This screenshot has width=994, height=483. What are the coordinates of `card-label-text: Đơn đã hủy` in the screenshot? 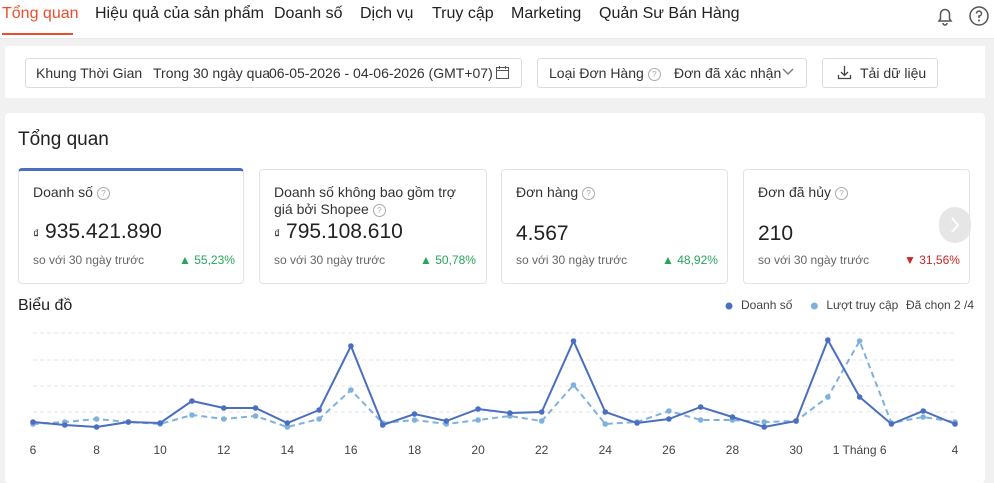 It's located at (795, 192).